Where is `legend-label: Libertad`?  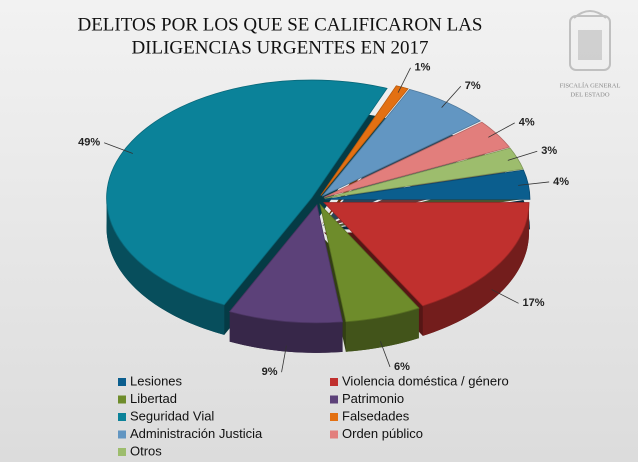
legend-label: Libertad is located at coordinates (153, 398).